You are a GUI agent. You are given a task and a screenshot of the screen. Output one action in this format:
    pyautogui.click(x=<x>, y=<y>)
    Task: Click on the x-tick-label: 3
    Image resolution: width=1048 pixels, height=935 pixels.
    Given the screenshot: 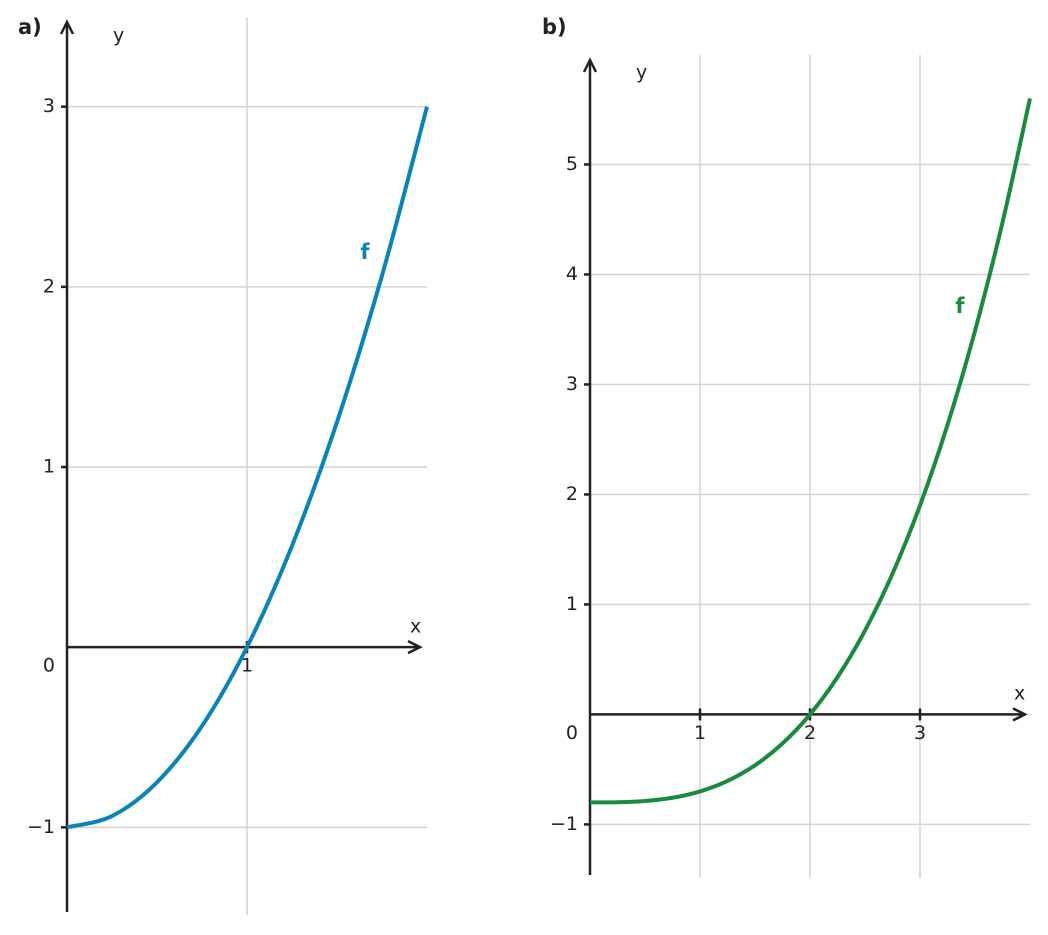 What is the action you would take?
    pyautogui.click(x=920, y=733)
    